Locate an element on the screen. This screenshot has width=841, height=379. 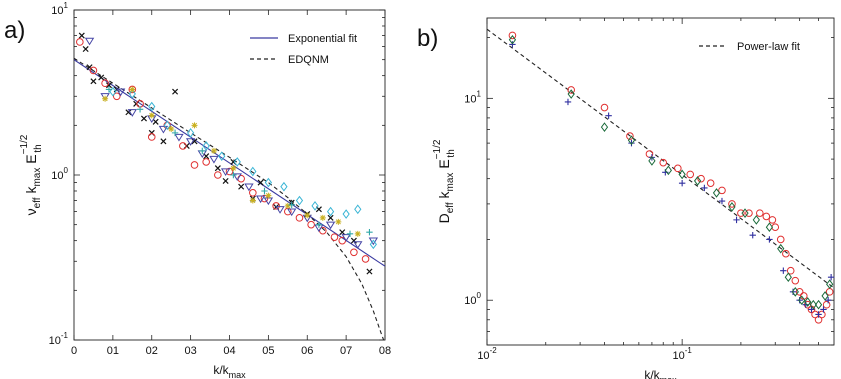
x-tick-label: 04 is located at coordinates (229, 351).